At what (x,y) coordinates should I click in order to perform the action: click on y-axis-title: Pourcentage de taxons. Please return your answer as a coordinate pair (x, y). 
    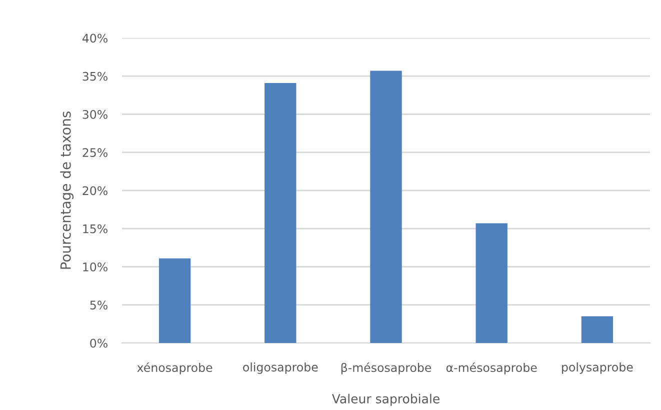
    Looking at the image, I should click on (67, 190).